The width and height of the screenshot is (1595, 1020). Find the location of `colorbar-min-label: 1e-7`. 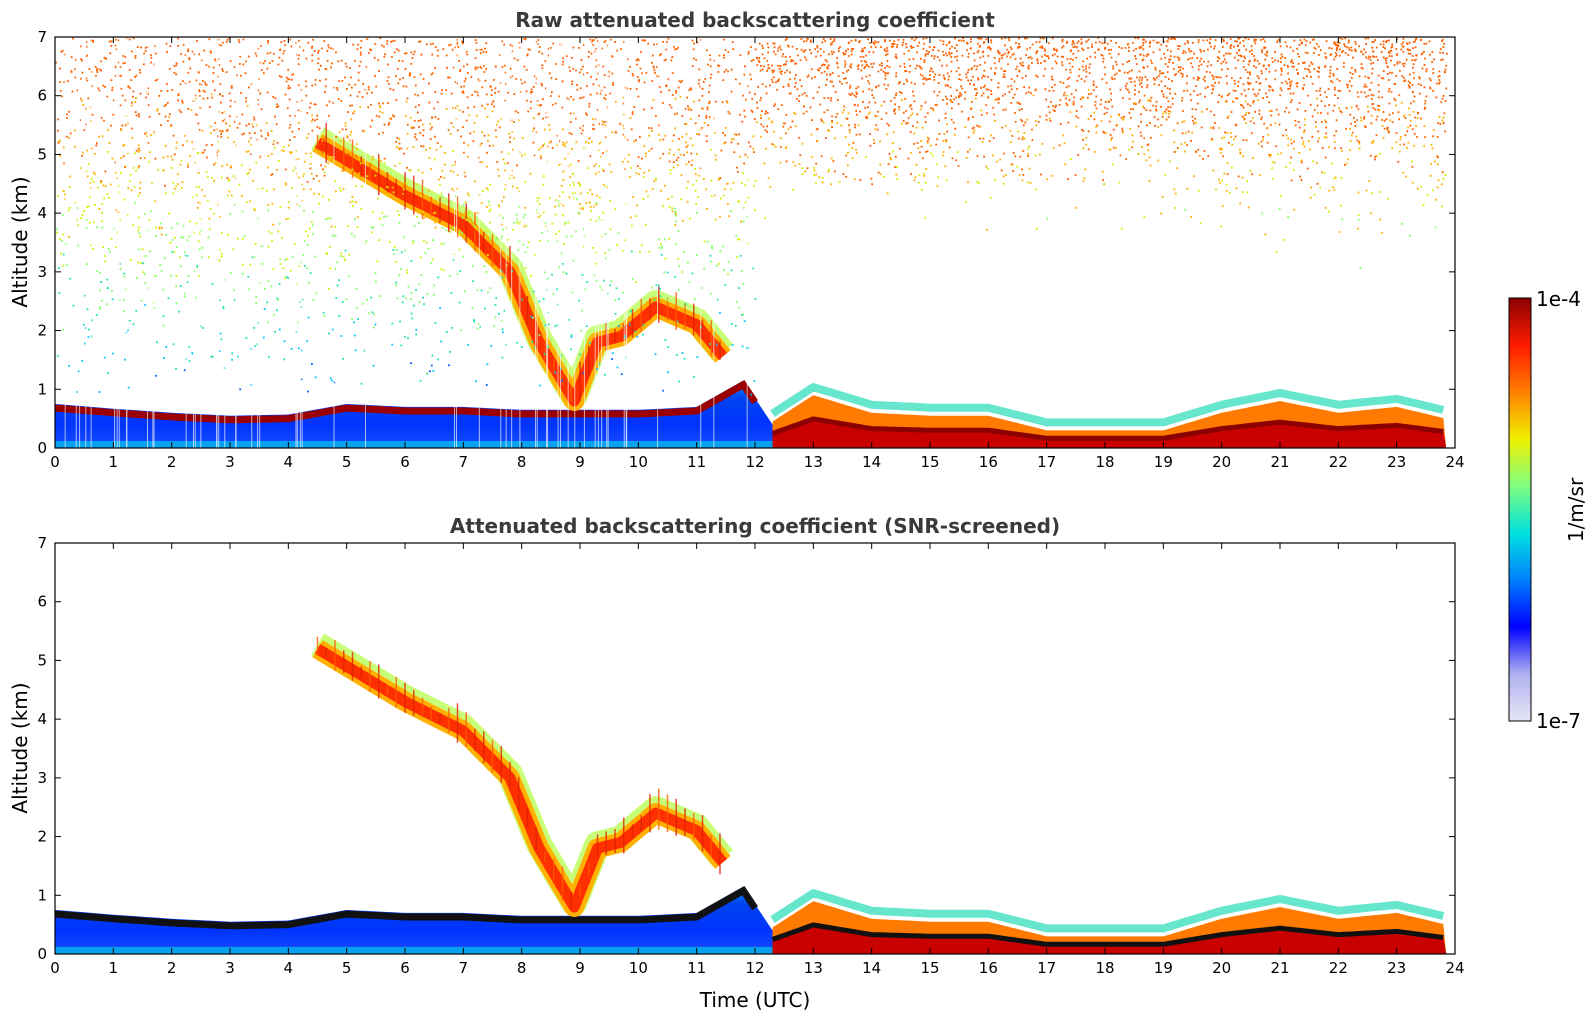

colorbar-min-label: 1e-7 is located at coordinates (1558, 721).